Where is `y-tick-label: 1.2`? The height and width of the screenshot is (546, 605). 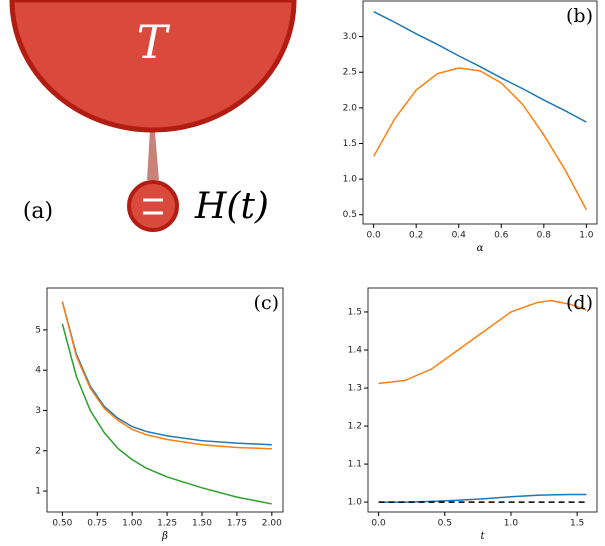
y-tick-label: 1.2 is located at coordinates (355, 427).